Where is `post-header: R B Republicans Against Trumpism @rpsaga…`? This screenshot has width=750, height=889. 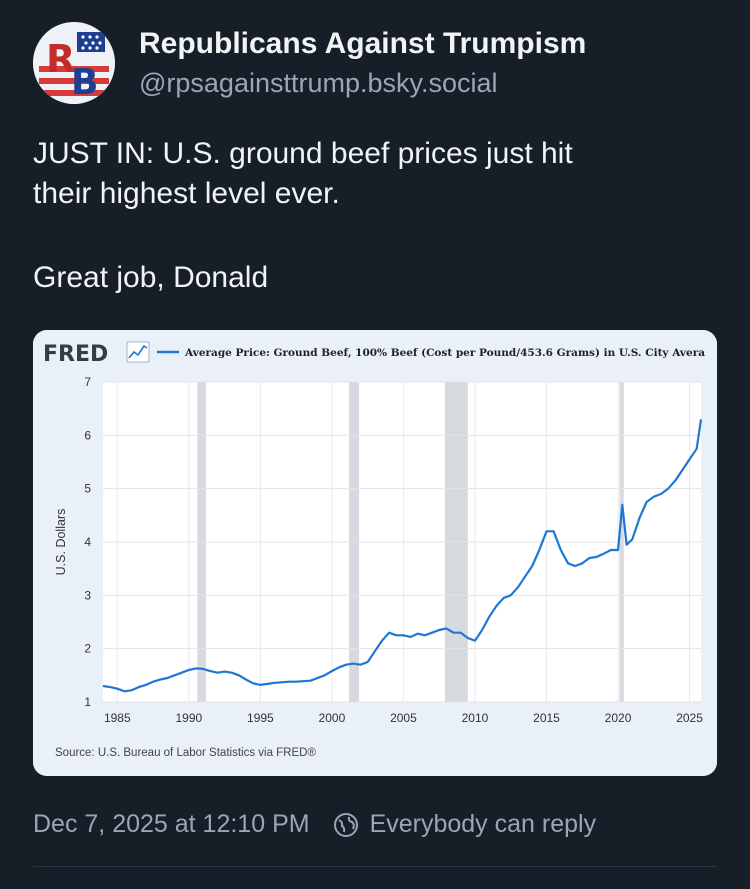
post-header: R B Republicans Against Trumpism @rpsaga… is located at coordinates (309, 63).